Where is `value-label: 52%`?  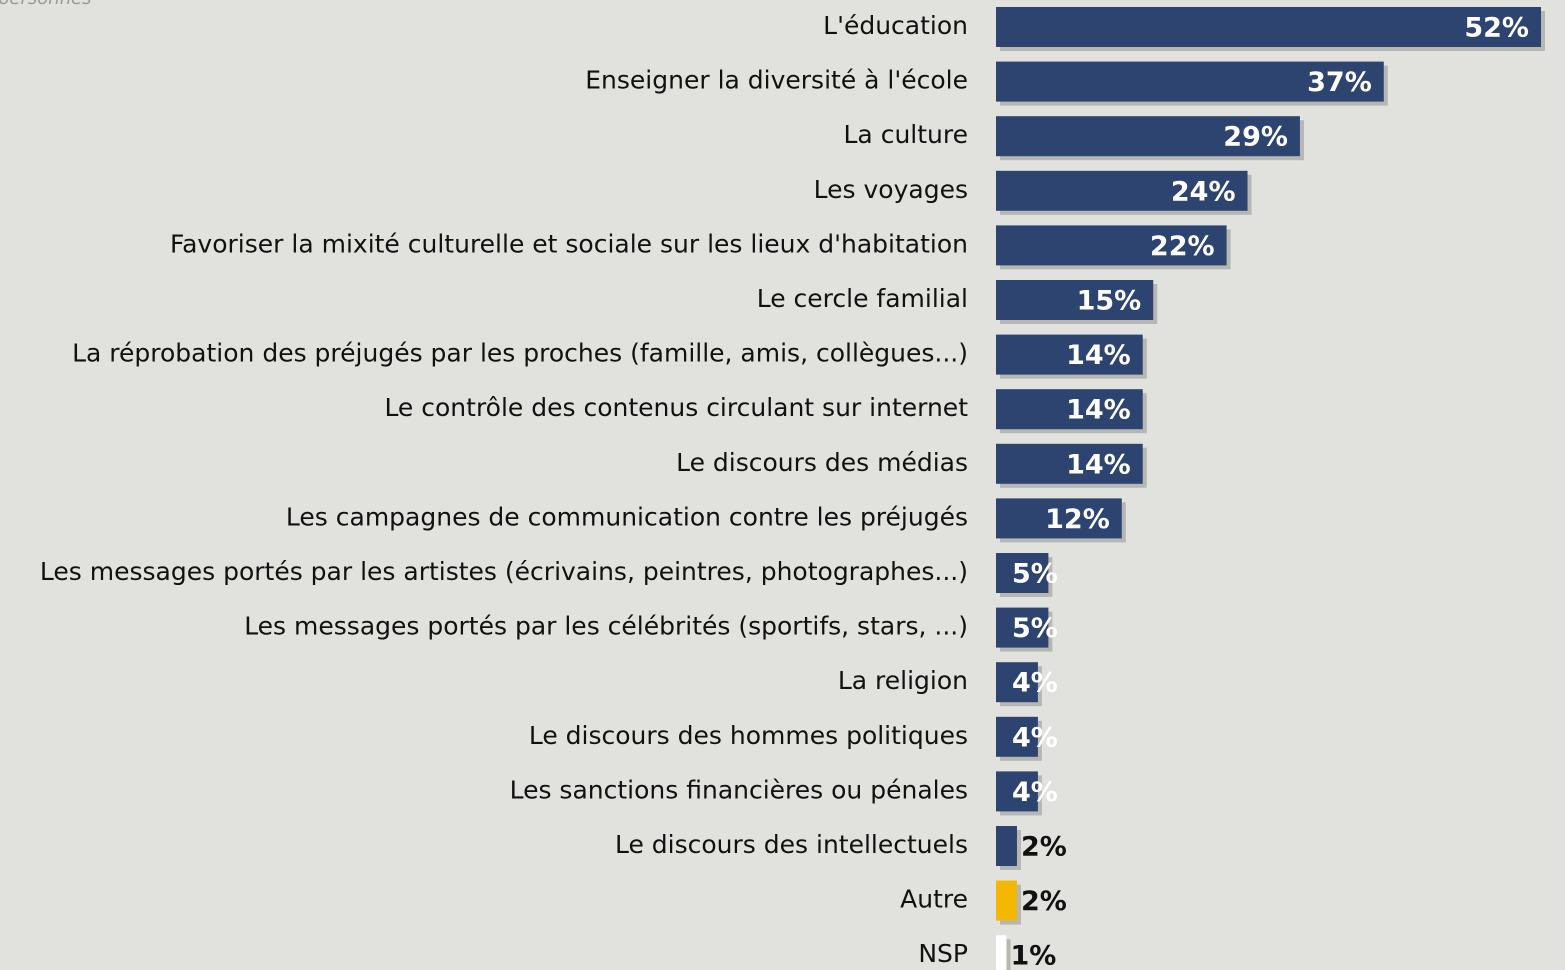 value-label: 52% is located at coordinates (1496, 28).